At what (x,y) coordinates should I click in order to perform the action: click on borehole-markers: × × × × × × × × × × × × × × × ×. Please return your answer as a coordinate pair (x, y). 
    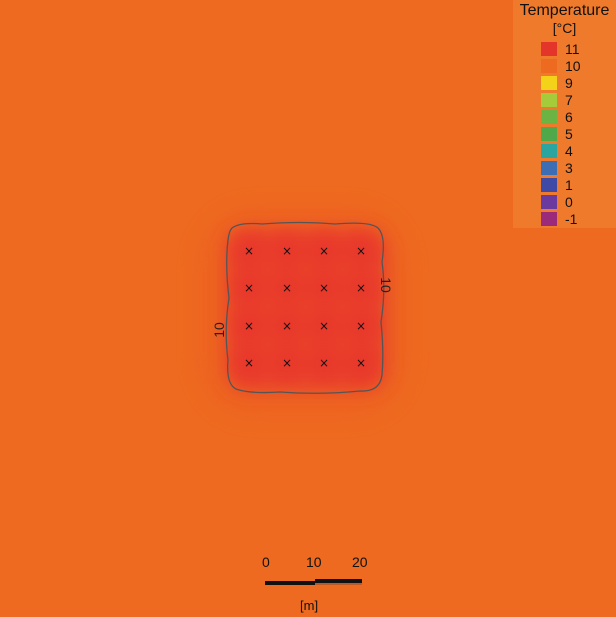
    Looking at the image, I should click on (305, 307).